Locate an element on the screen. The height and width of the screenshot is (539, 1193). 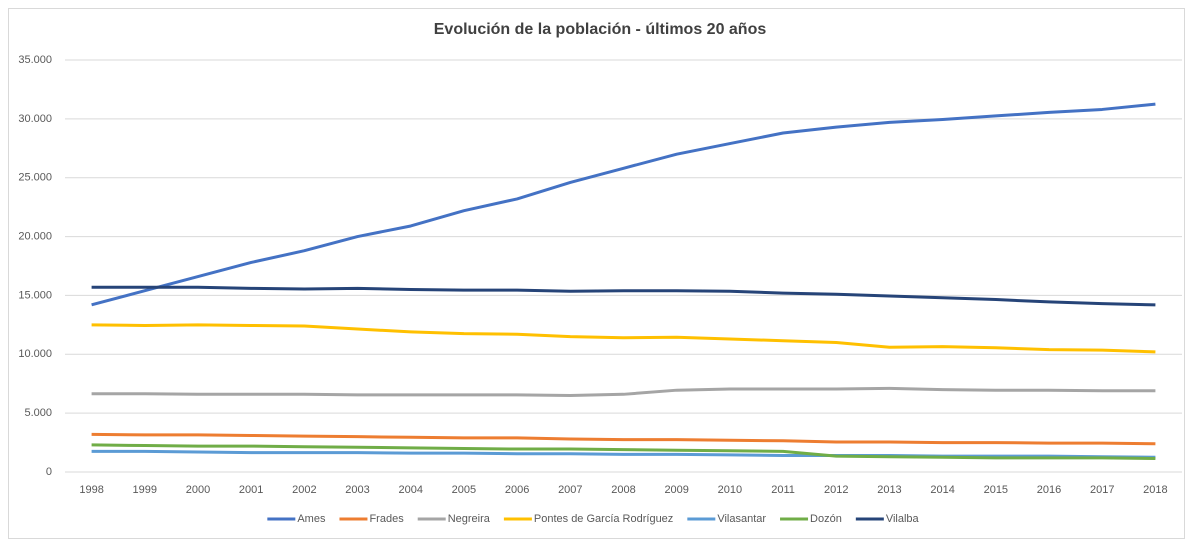
x-tick-label: 2013 is located at coordinates (889, 490).